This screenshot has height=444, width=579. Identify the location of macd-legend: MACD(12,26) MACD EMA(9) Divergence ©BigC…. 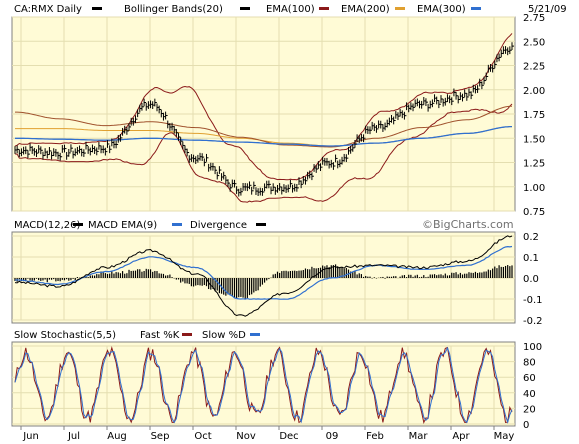
(264, 224).